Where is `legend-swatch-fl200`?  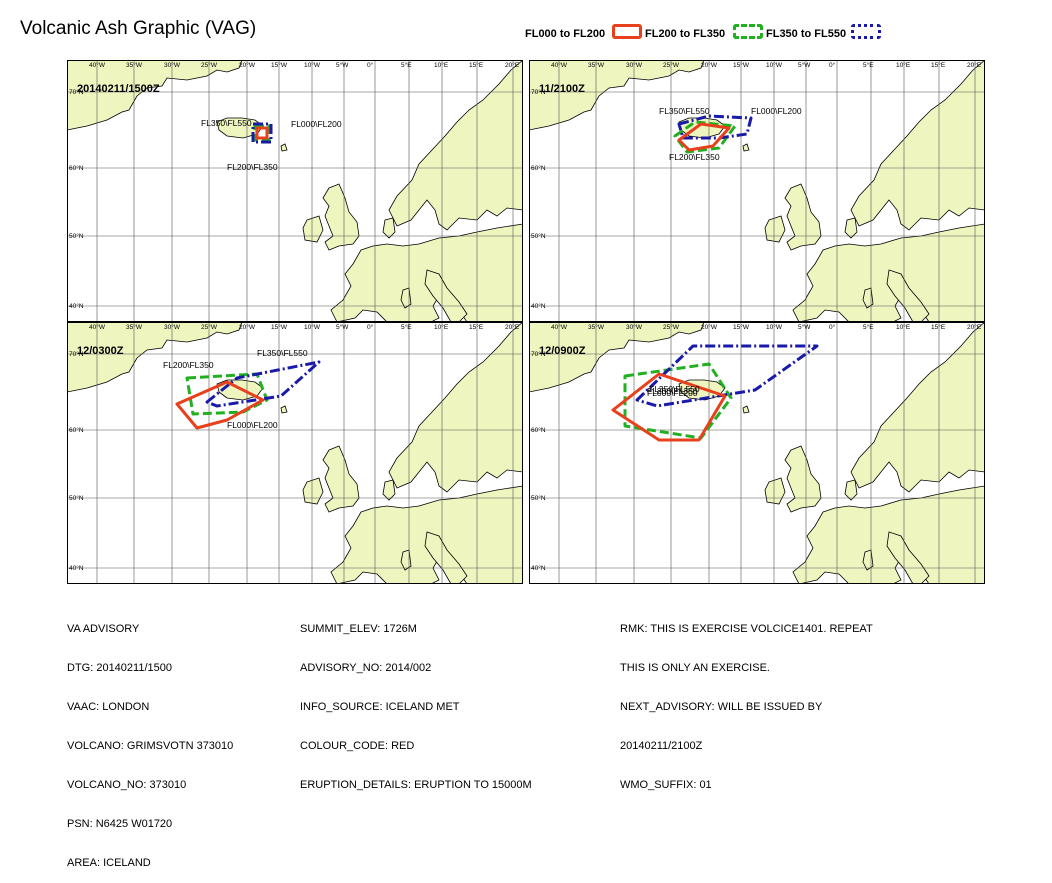 legend-swatch-fl200 is located at coordinates (748, 31).